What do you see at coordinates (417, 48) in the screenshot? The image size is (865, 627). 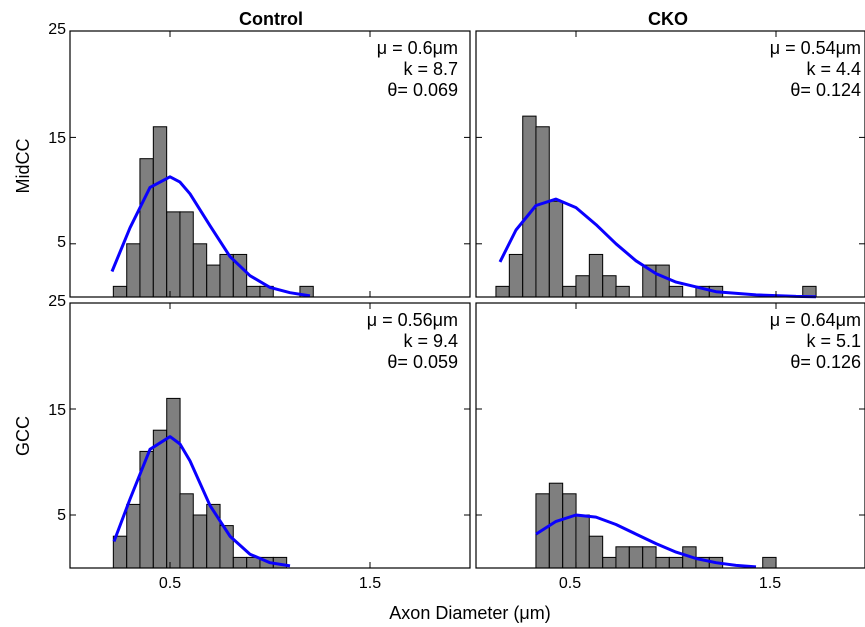 I see `stat-mu: μ = 0.6μm` at bounding box center [417, 48].